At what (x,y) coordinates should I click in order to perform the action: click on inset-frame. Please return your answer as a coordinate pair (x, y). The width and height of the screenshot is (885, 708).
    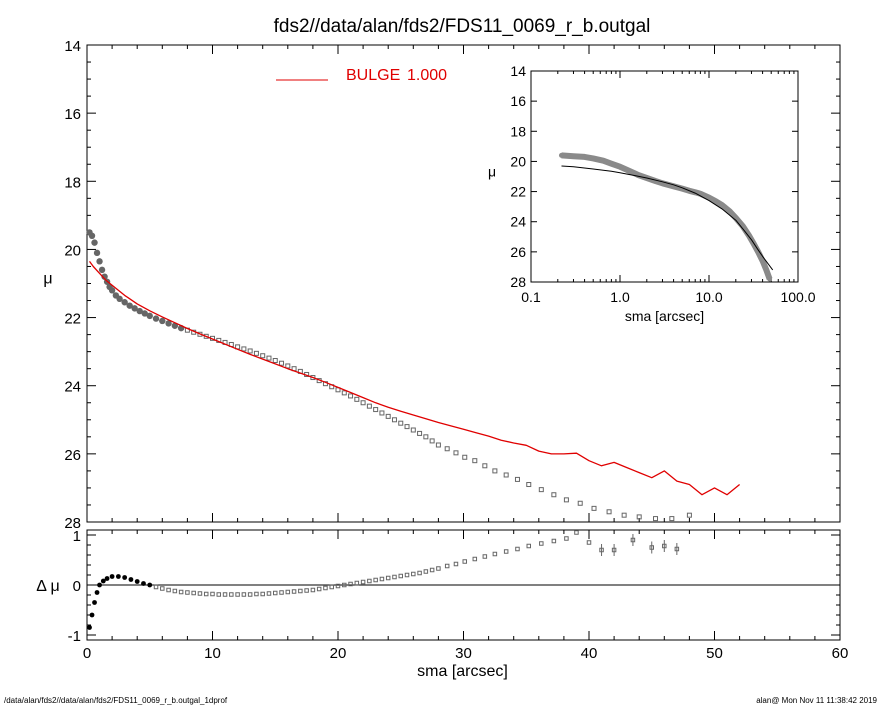
    Looking at the image, I should click on (664, 176).